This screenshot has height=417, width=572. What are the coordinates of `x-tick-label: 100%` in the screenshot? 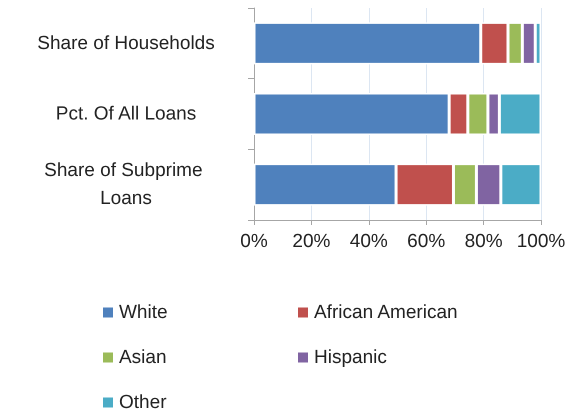 It's located at (541, 241).